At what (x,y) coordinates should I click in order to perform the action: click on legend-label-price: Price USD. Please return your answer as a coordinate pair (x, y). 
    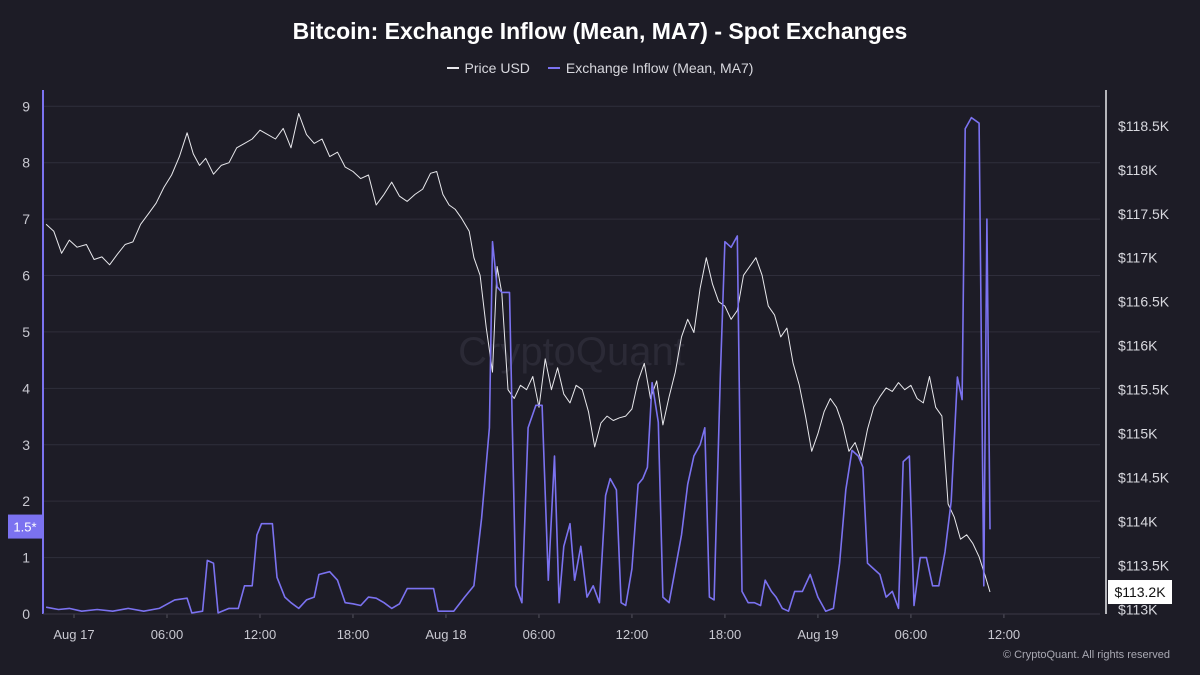
    Looking at the image, I should click on (497, 68).